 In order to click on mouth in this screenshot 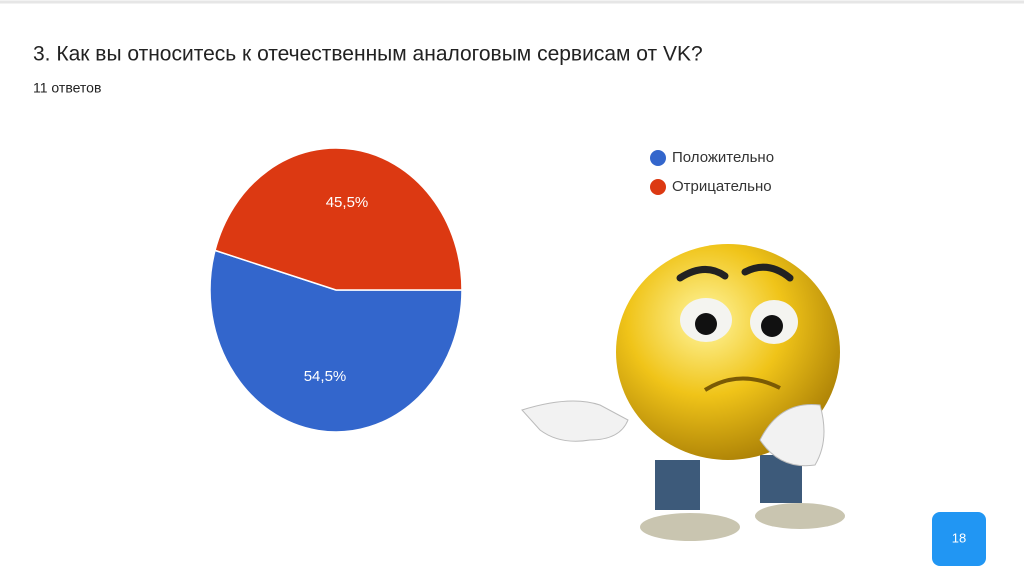, I will do `click(742, 384)`.